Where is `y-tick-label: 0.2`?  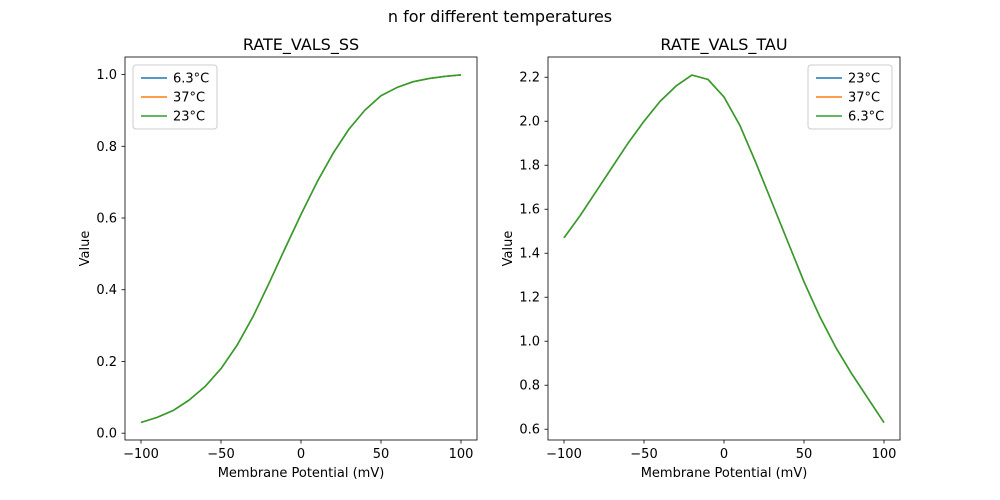
y-tick-label: 0.2 is located at coordinates (106, 362).